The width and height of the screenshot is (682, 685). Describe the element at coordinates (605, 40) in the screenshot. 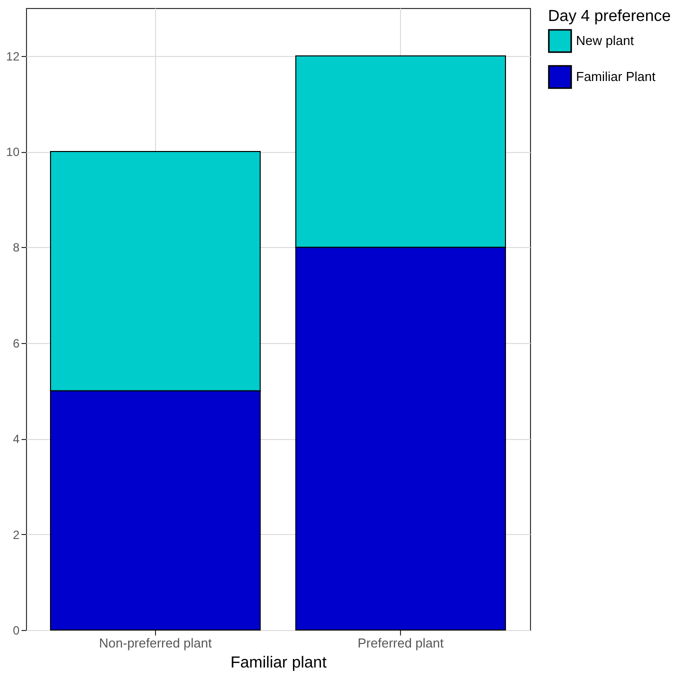

I see `legend-label: New plant` at that location.